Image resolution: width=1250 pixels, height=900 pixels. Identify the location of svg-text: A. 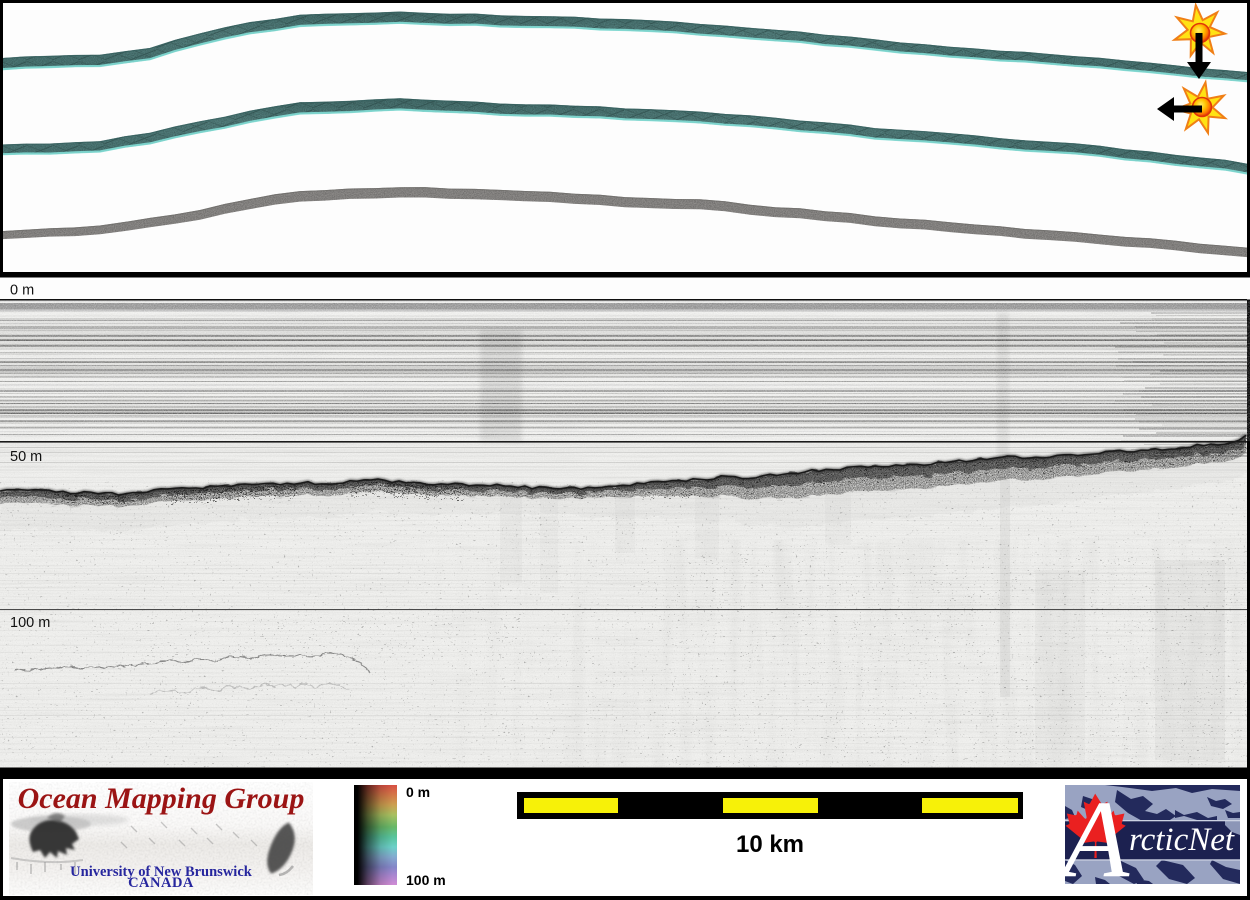
(1097, 834).